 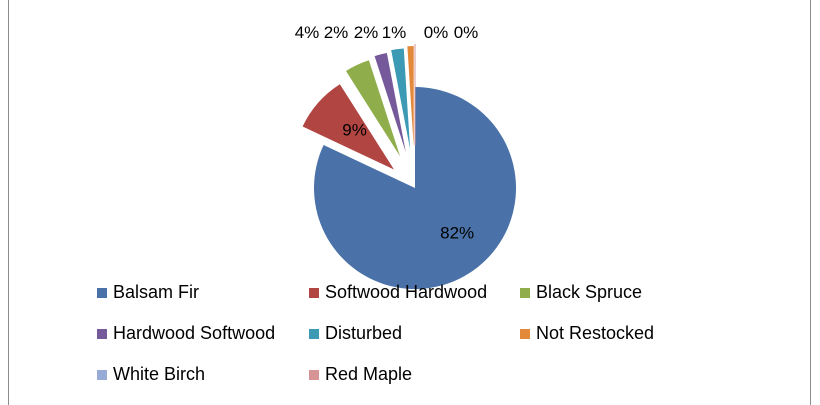 What do you see at coordinates (436, 32) in the screenshot?
I see `data-label-white-birch: 0%` at bounding box center [436, 32].